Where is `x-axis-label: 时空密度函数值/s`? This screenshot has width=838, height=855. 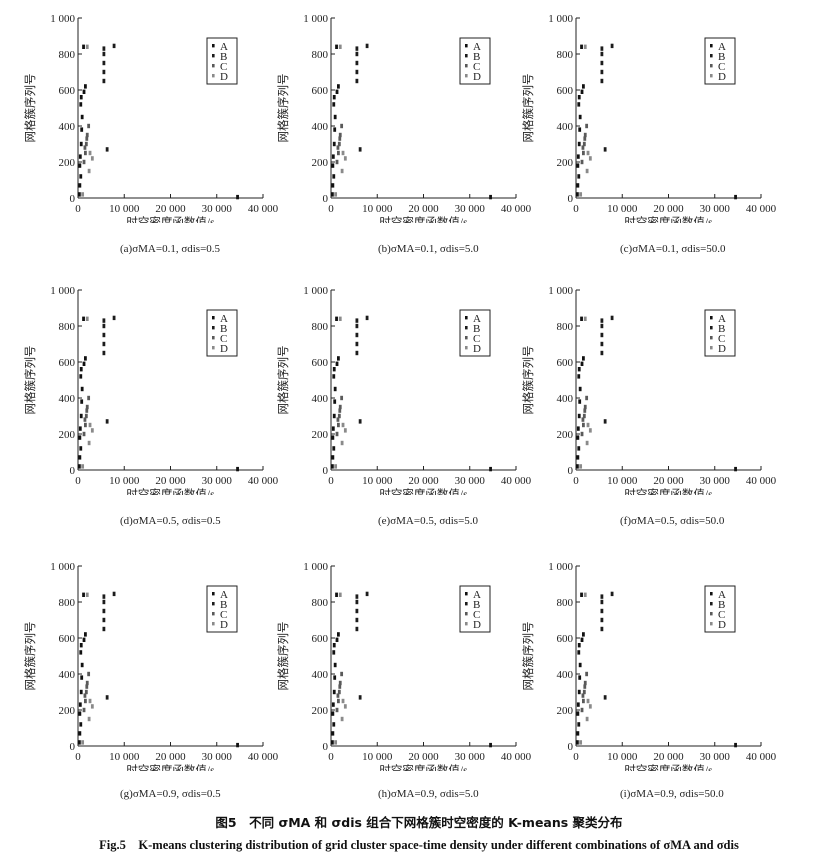
x-axis-label: 时空密度函数值/s is located at coordinates (423, 219).